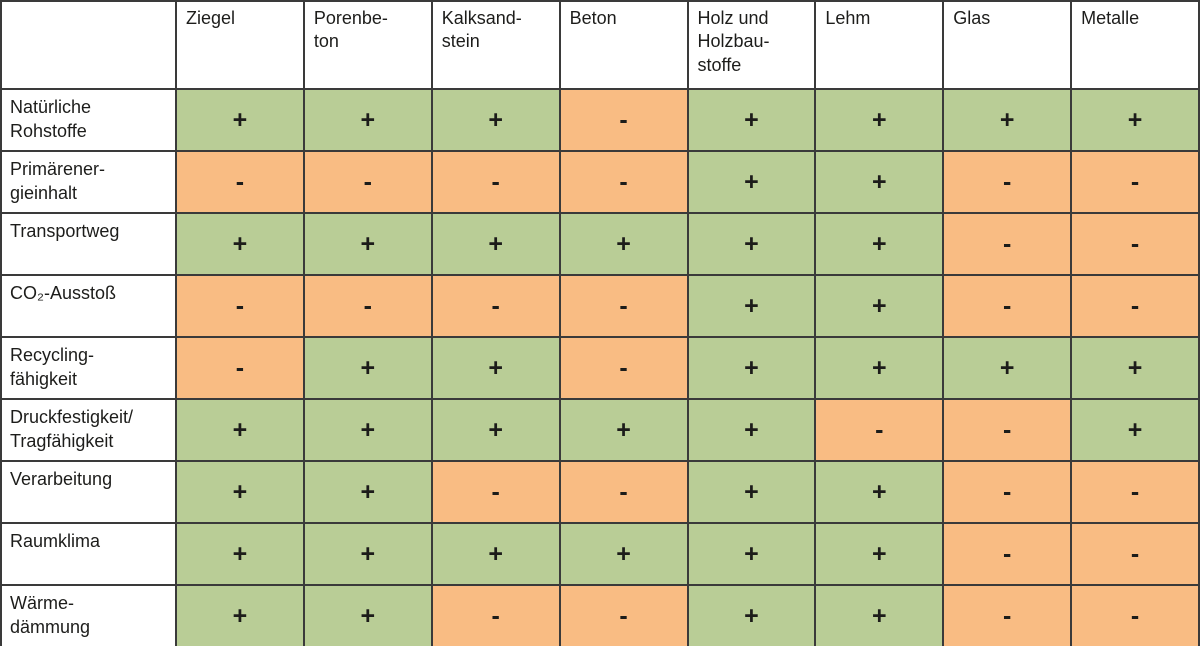 The width and height of the screenshot is (1200, 646). Describe the element at coordinates (88, 306) in the screenshot. I see `row-header: CO₂-Ausstoß` at that location.